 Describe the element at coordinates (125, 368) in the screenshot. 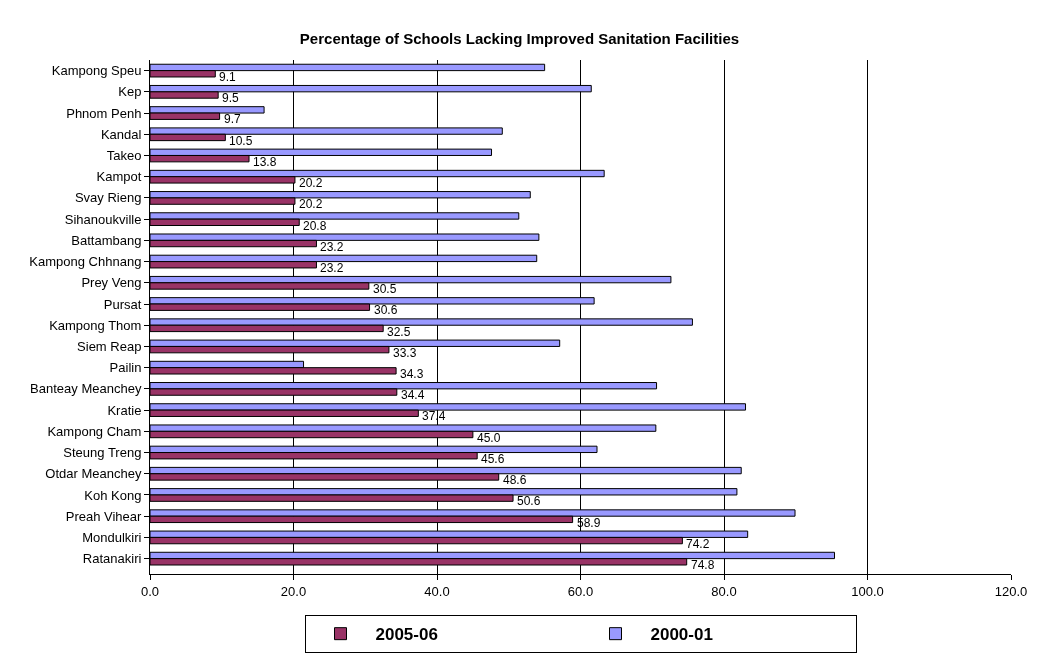

I see `y-tick-label: Pailin` at that location.